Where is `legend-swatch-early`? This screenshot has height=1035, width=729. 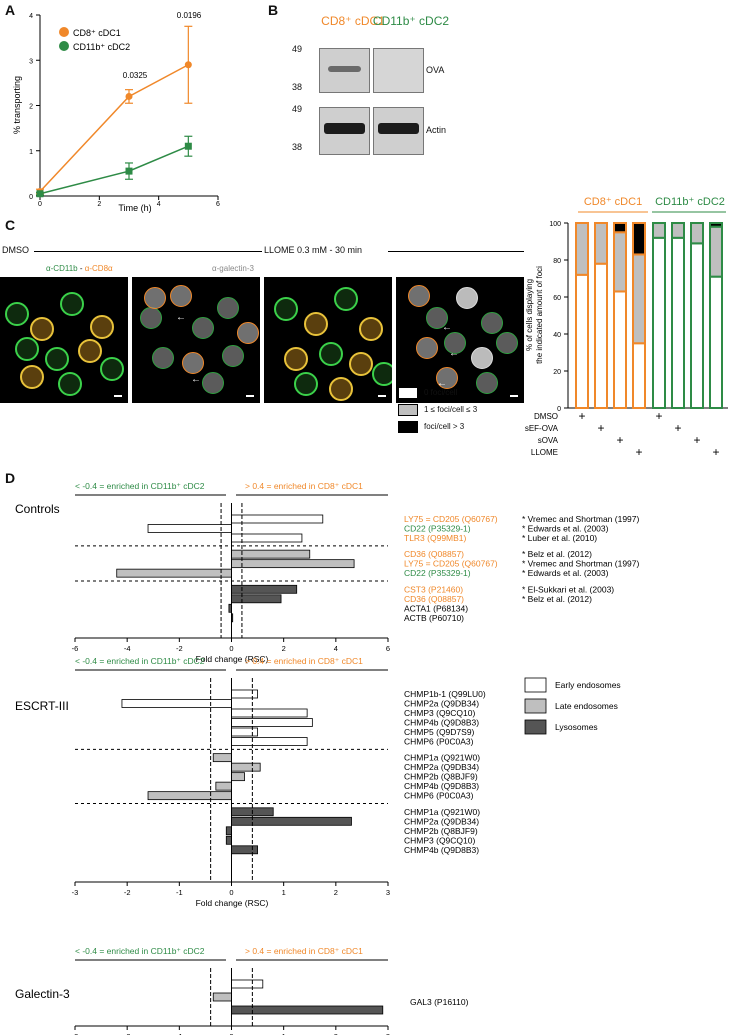
legend-swatch-early is located at coordinates (535, 685).